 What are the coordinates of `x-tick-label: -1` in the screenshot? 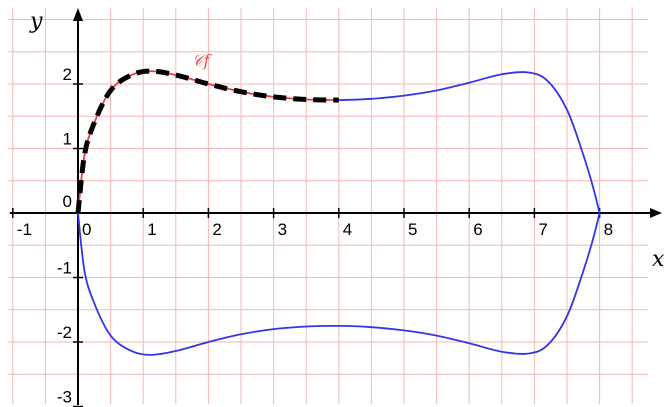 It's located at (24, 229).